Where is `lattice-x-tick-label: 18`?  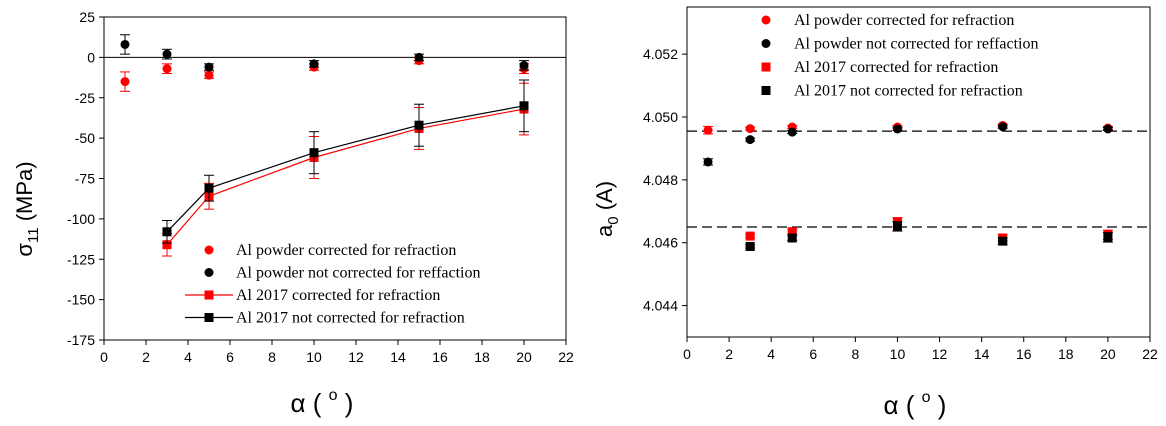
lattice-x-tick-label: 18 is located at coordinates (1066, 354).